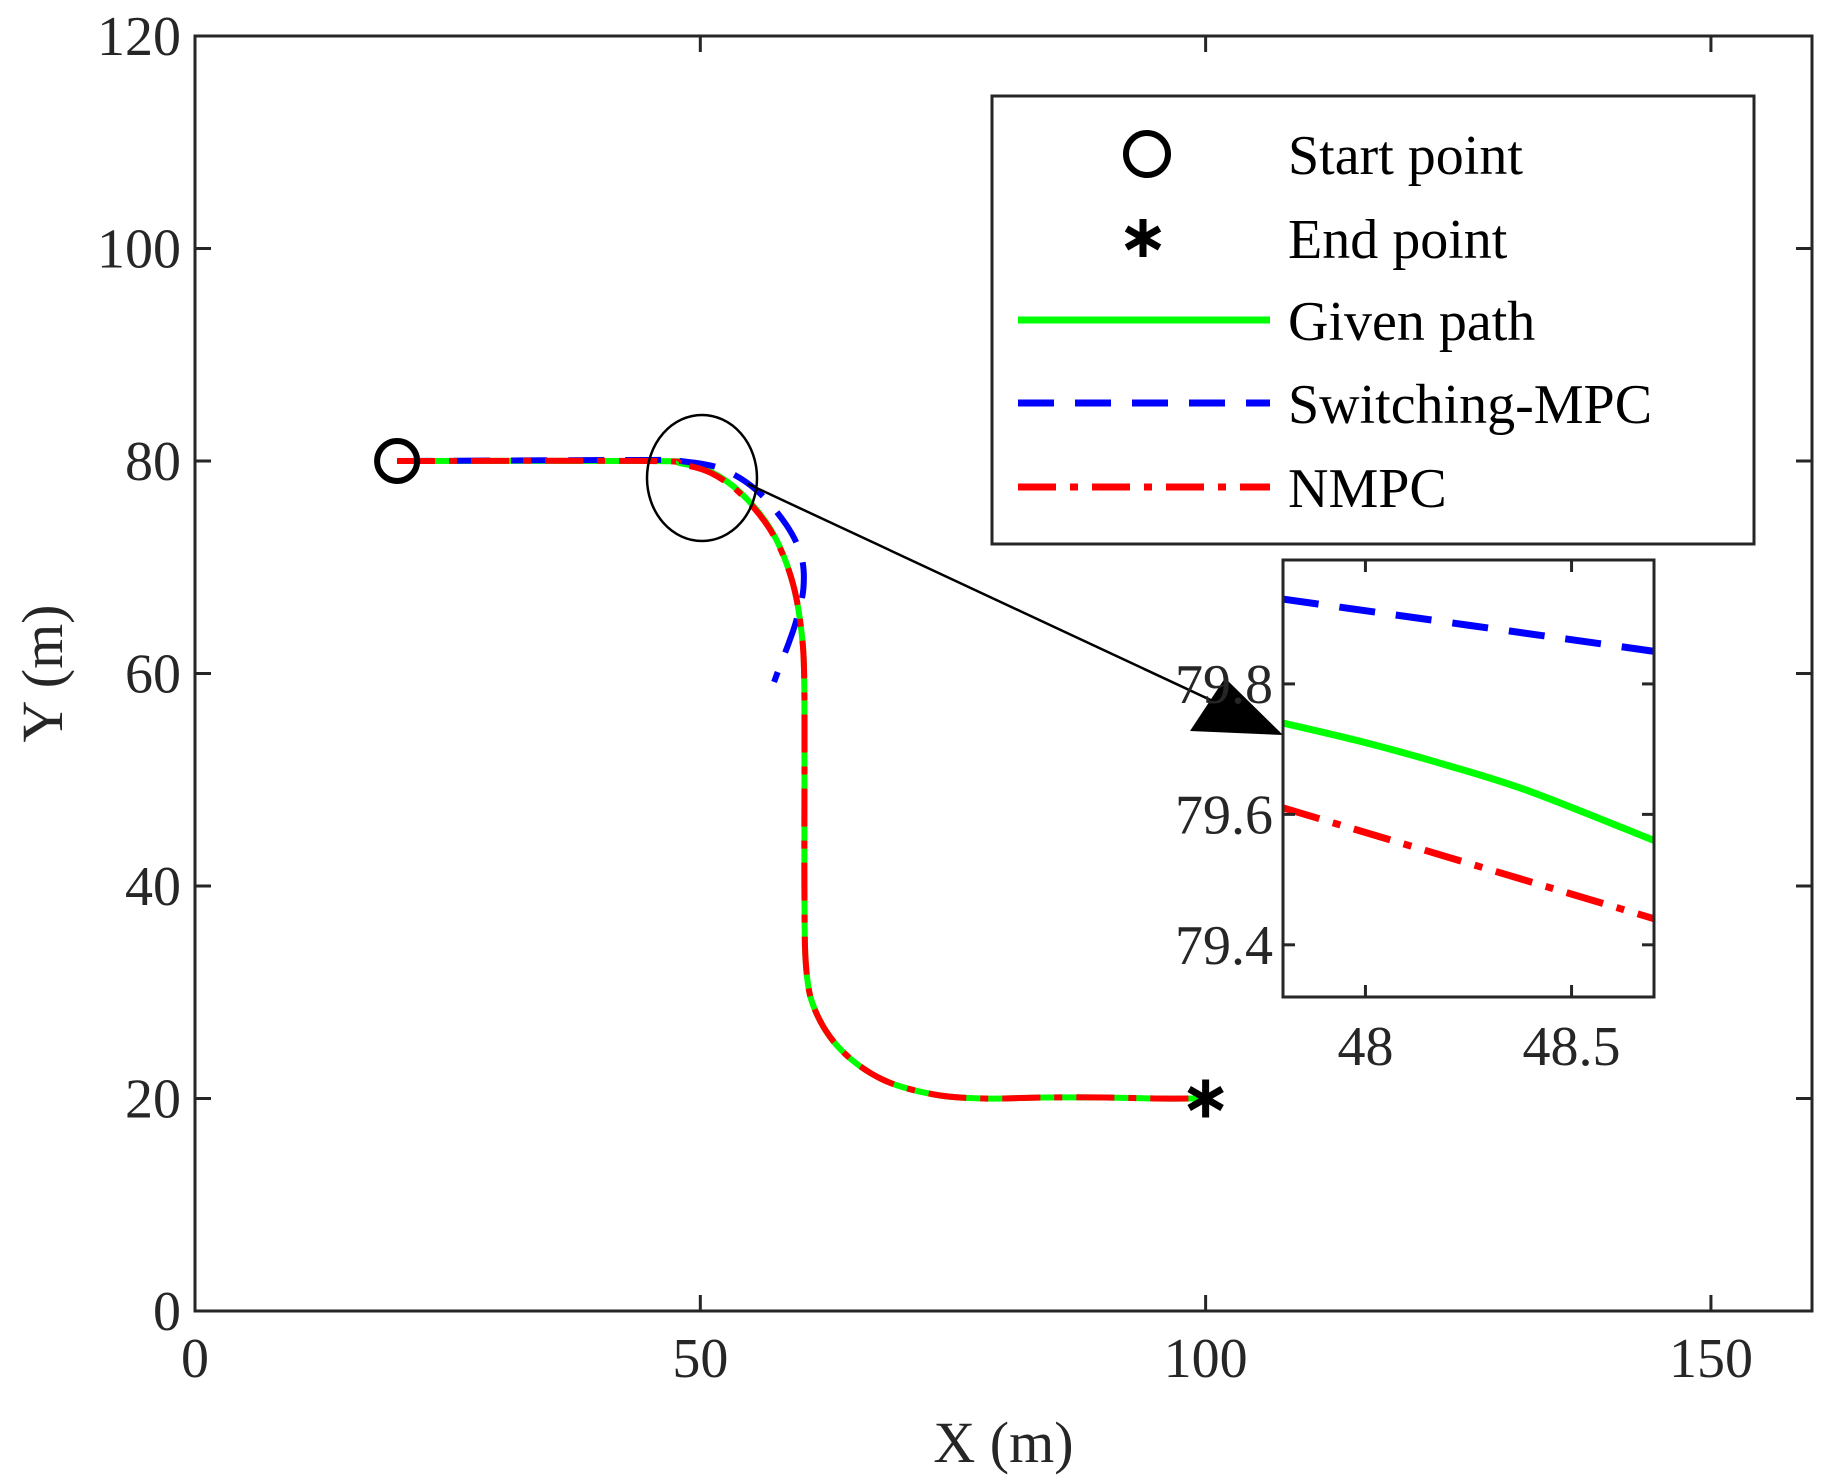 The height and width of the screenshot is (1478, 1821). I want to click on inset-axes-frame, so click(1468, 778).